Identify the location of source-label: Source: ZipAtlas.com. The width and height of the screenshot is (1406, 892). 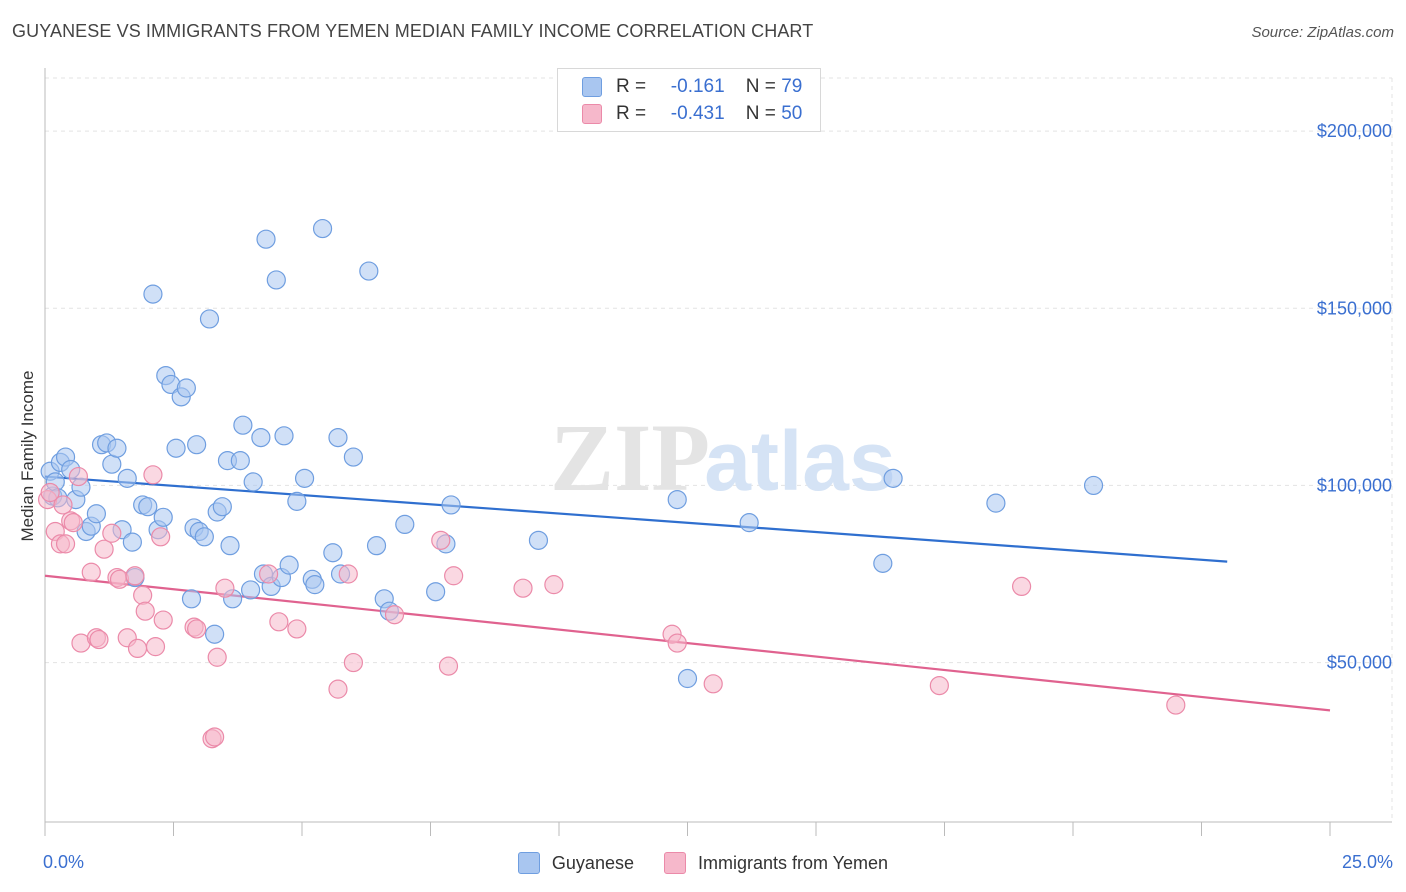
(1322, 32).